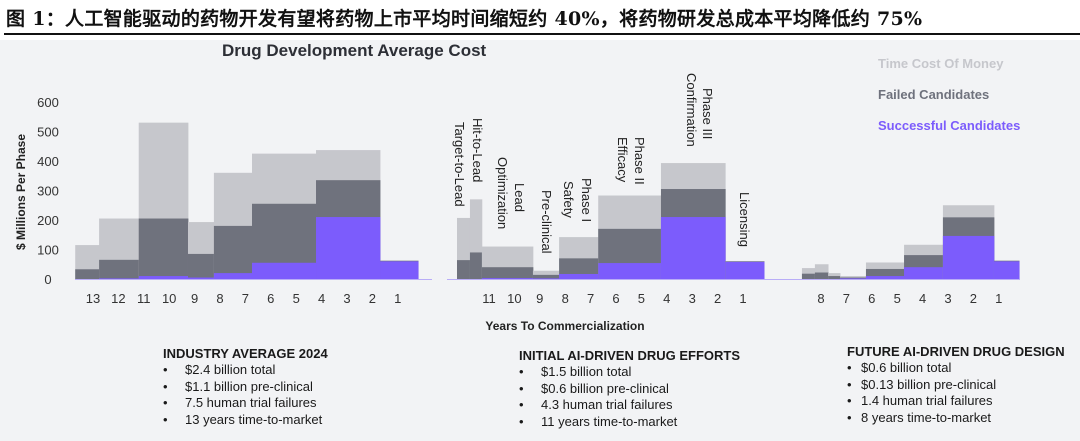 Image resolution: width=1080 pixels, height=441 pixels. I want to click on summary-item: • $2.4 billion total, so click(245, 370).